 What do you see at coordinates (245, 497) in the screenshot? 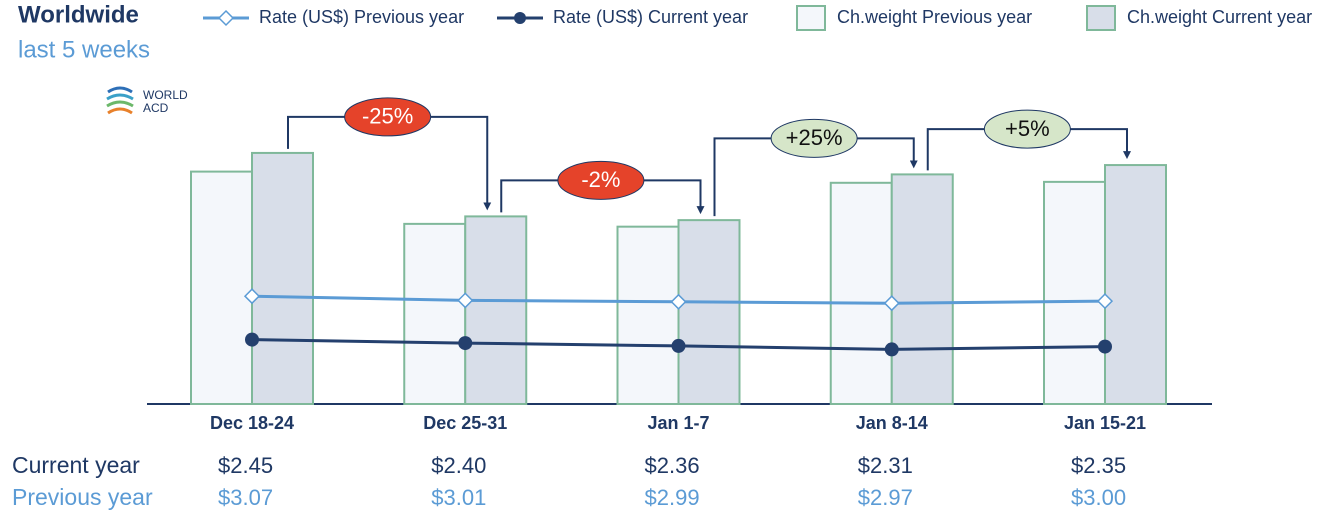
I see `table-value: $3.07` at bounding box center [245, 497].